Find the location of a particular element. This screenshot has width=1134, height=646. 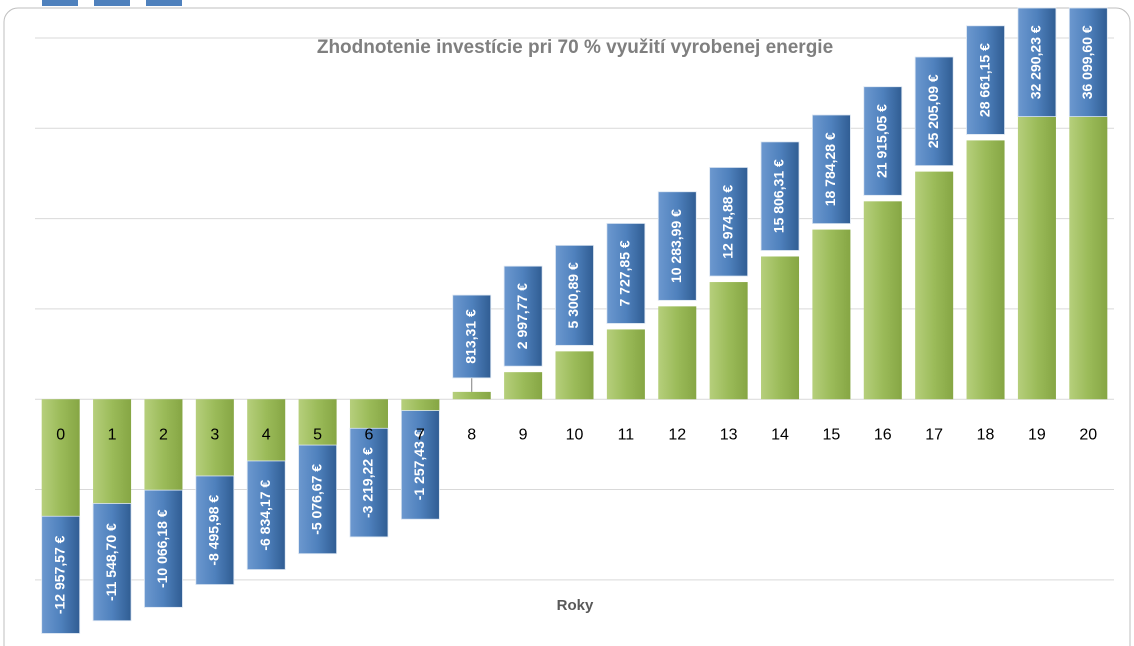

value-label: -1 257,43 € is located at coordinates (419, 464).